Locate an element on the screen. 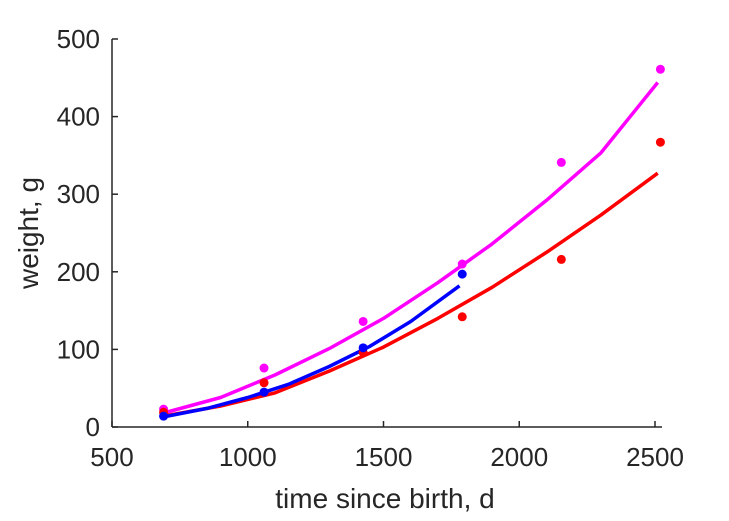 This screenshot has width=729, height=521. y-axis-title: weight, g is located at coordinates (28, 233).